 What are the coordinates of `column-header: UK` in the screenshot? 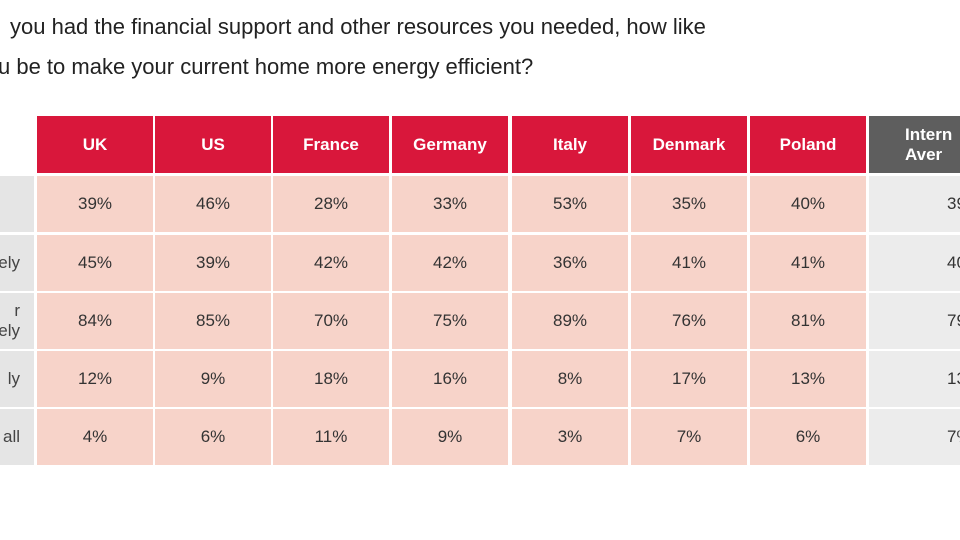 It's located at (95, 144).